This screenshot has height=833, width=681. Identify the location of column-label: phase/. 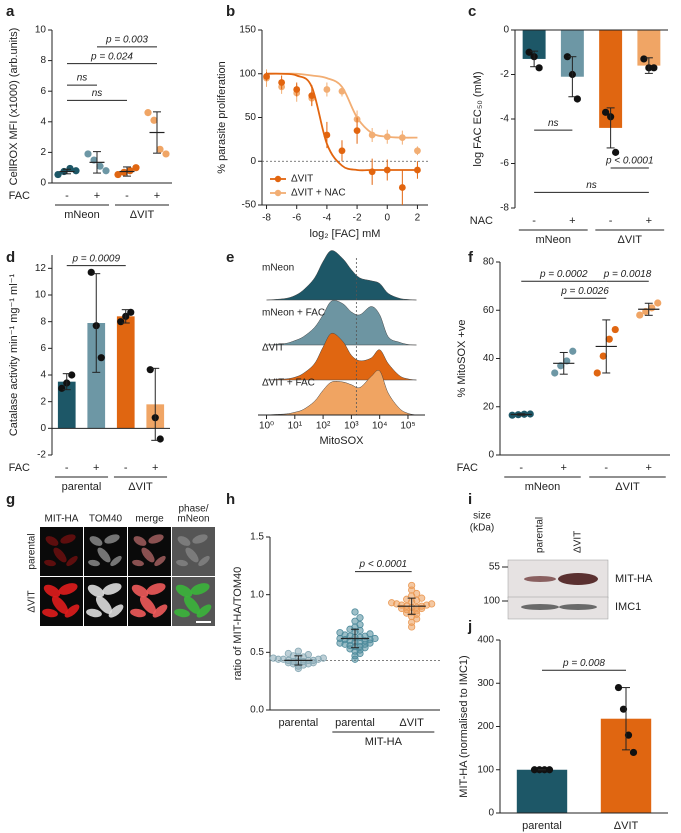
(193, 509).